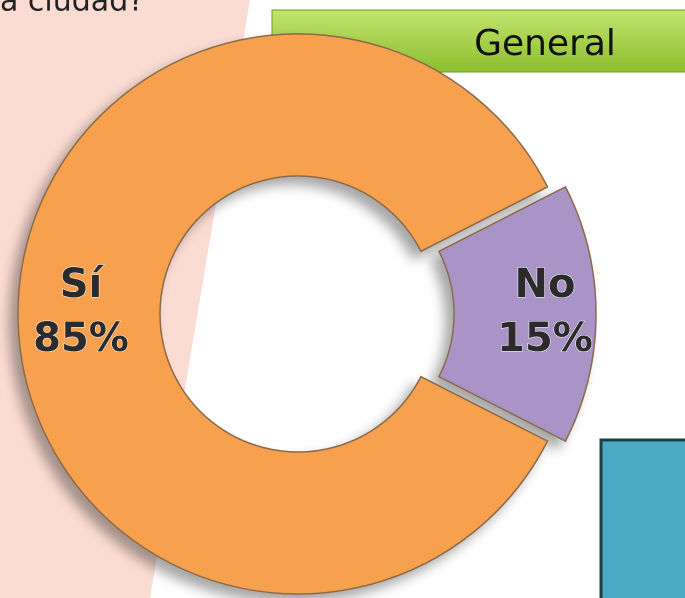  Describe the element at coordinates (82, 284) in the screenshot. I see `slice-label: Sí` at that location.